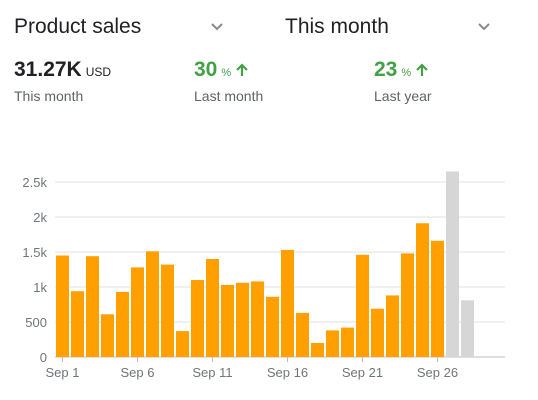 This screenshot has width=538, height=400. I want to click on x-tick-label: Sep 21, so click(362, 372).